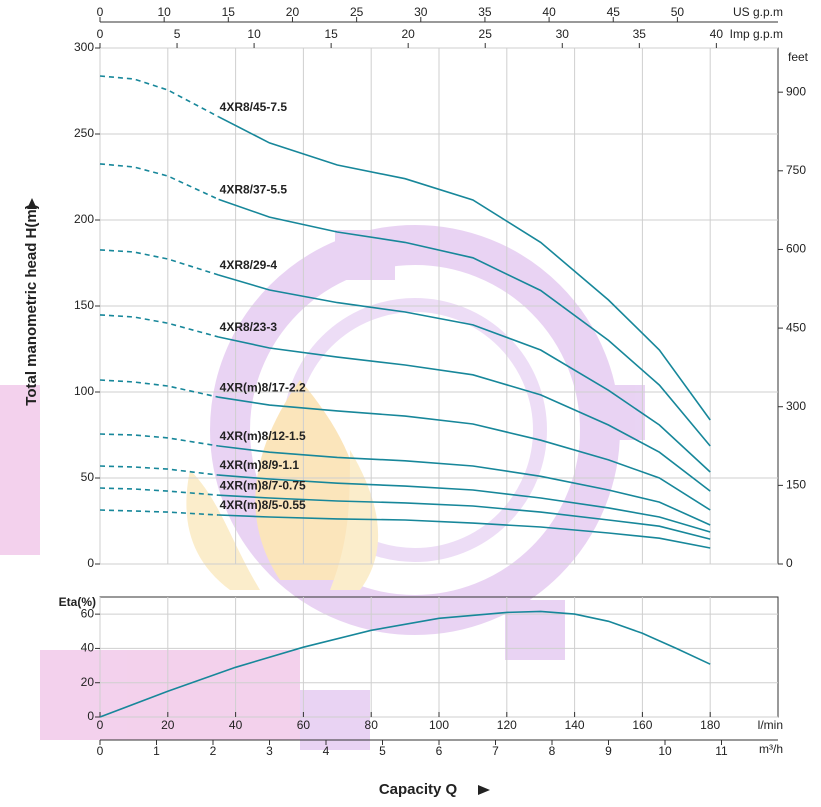 The image size is (821, 807). What do you see at coordinates (263, 436) in the screenshot?
I see `curve-label: 4XR(m)8/12-1.5` at bounding box center [263, 436].